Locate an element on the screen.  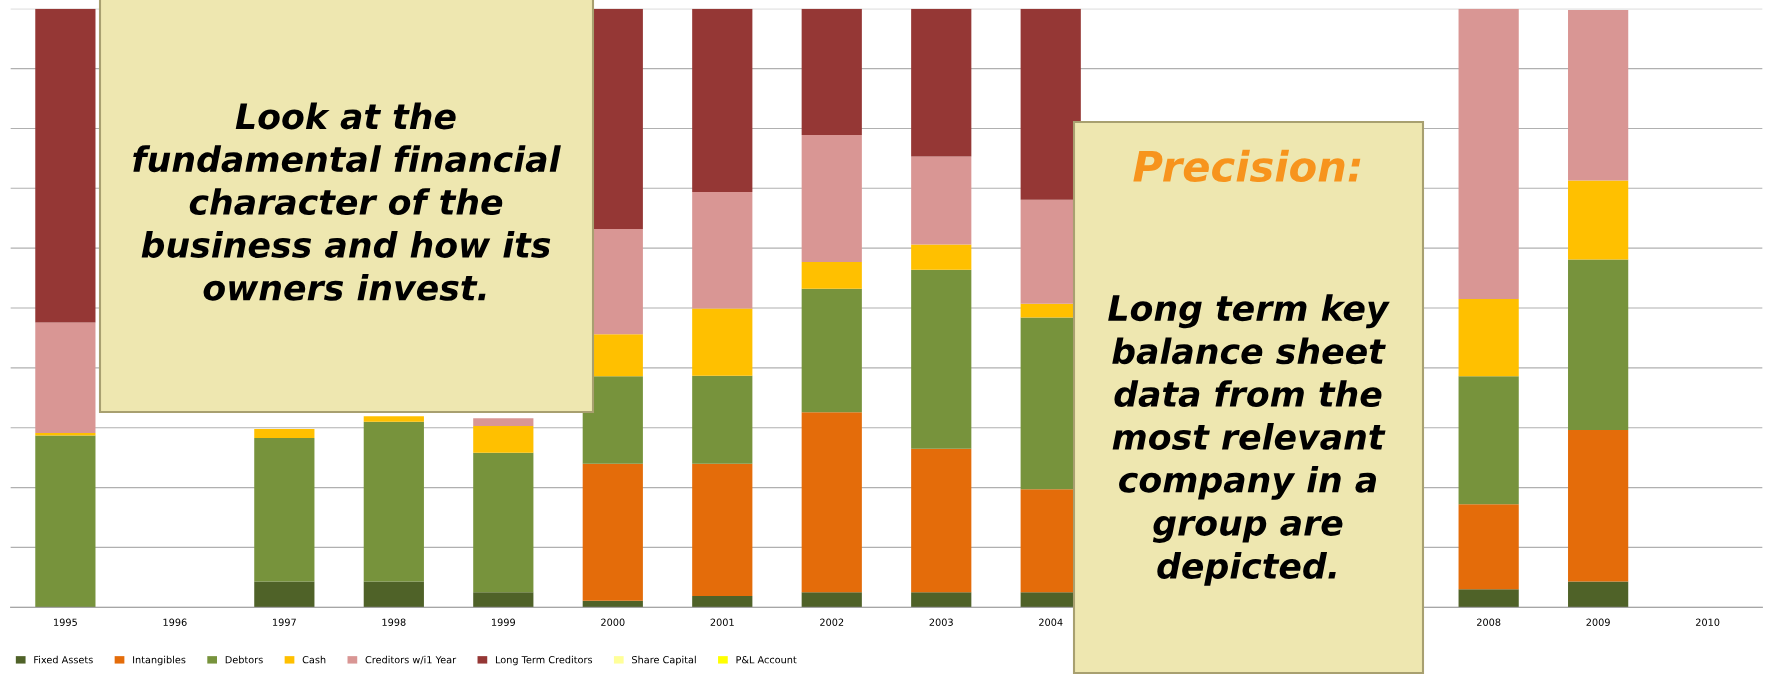
annotation: Look at the fundamental financial character of the business and how its owners invest. is located at coordinates (347, 201).